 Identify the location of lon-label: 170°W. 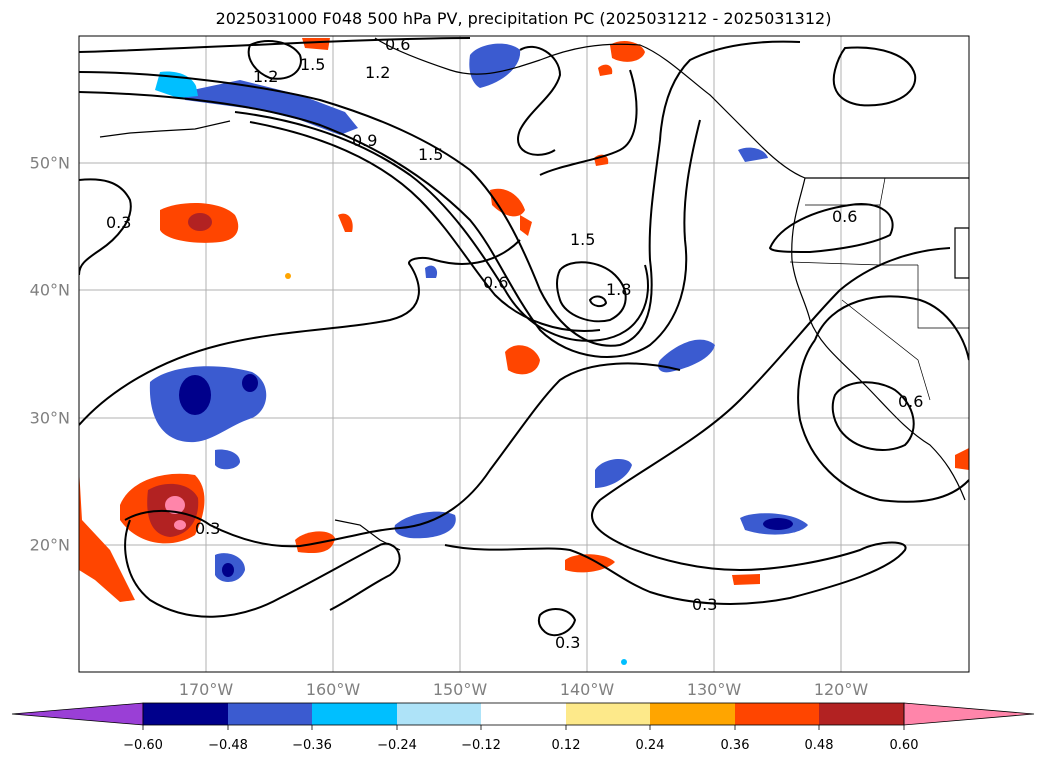
(206, 689).